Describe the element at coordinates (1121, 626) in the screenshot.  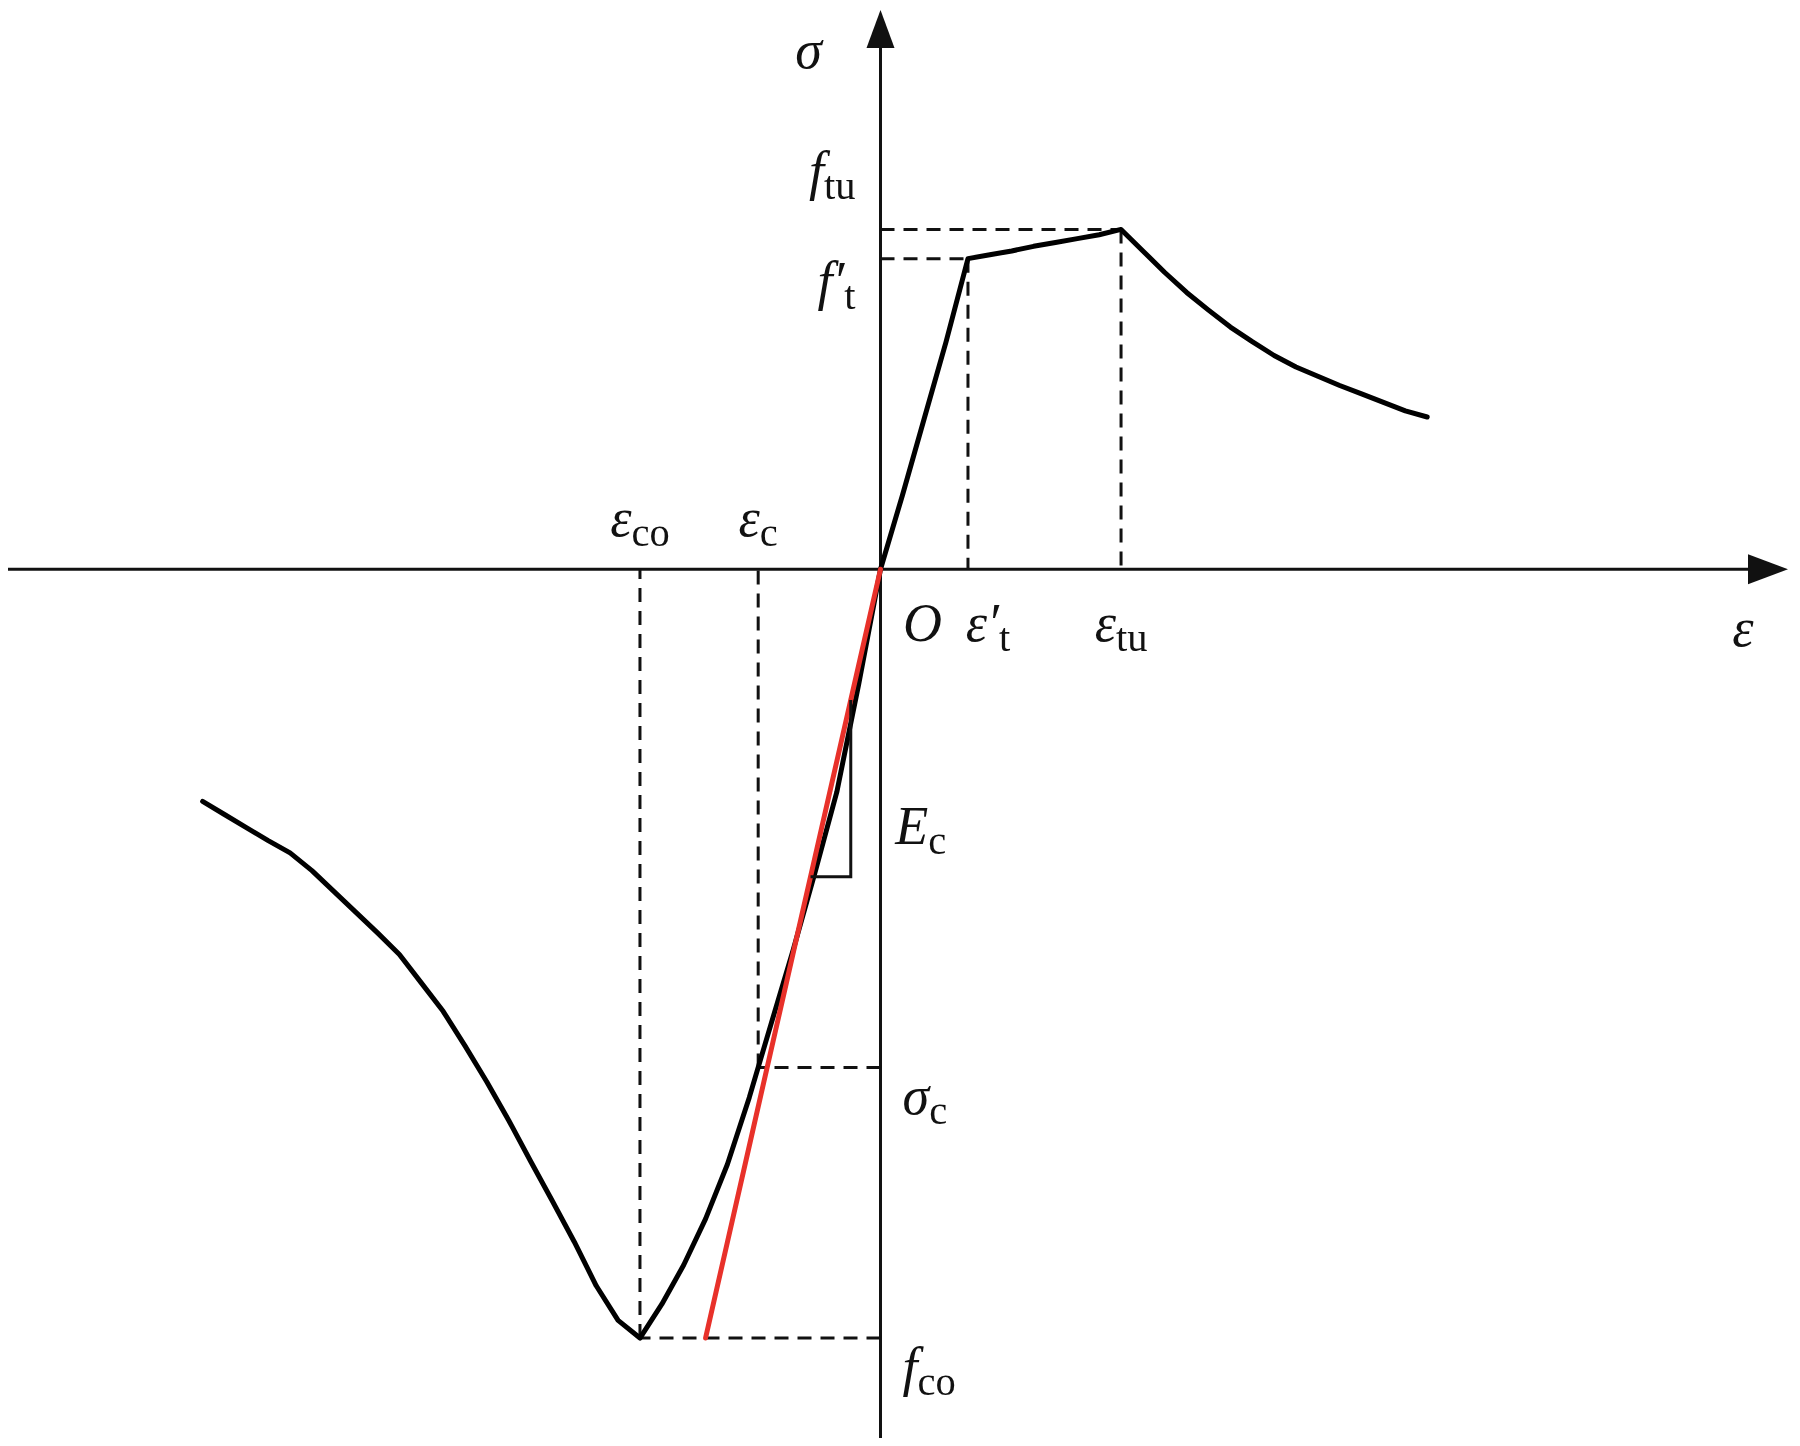
I see `annotation: ε$_{tu}$` at that location.